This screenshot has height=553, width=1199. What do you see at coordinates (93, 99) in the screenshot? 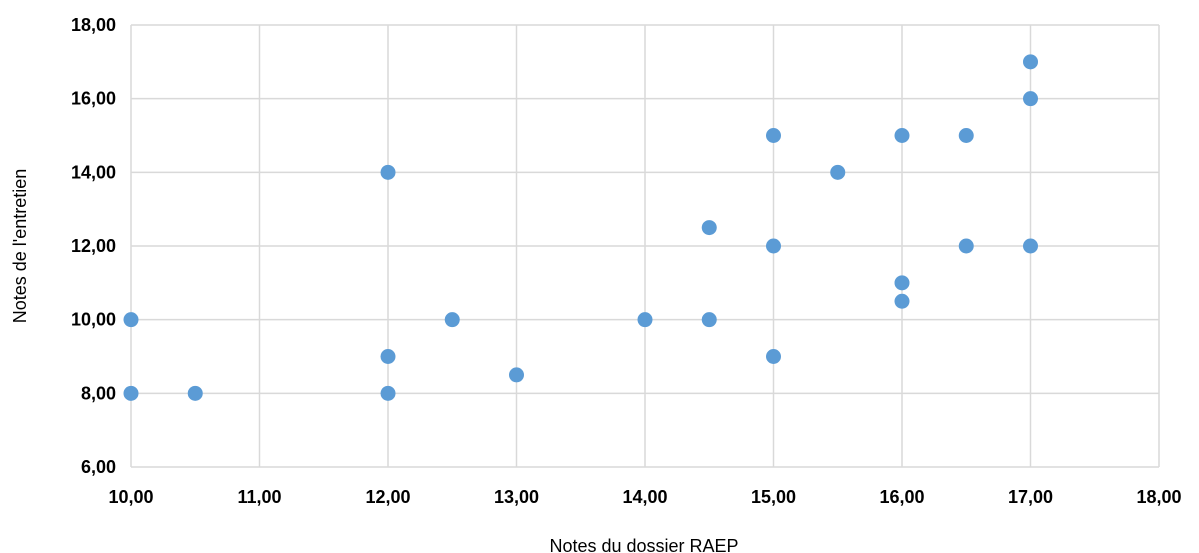
I see `y-tick-label: 16,00` at bounding box center [93, 99].